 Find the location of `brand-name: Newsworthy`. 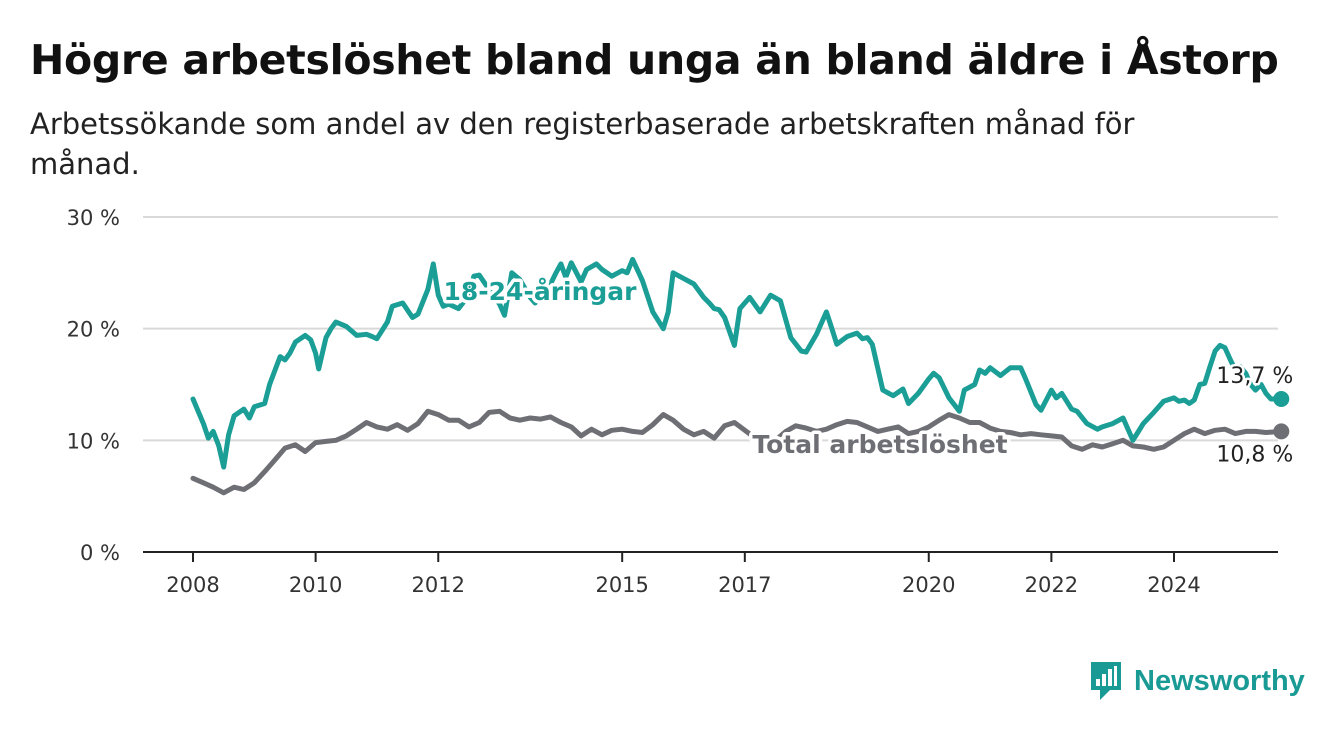

brand-name: Newsworthy is located at coordinates (1219, 680).